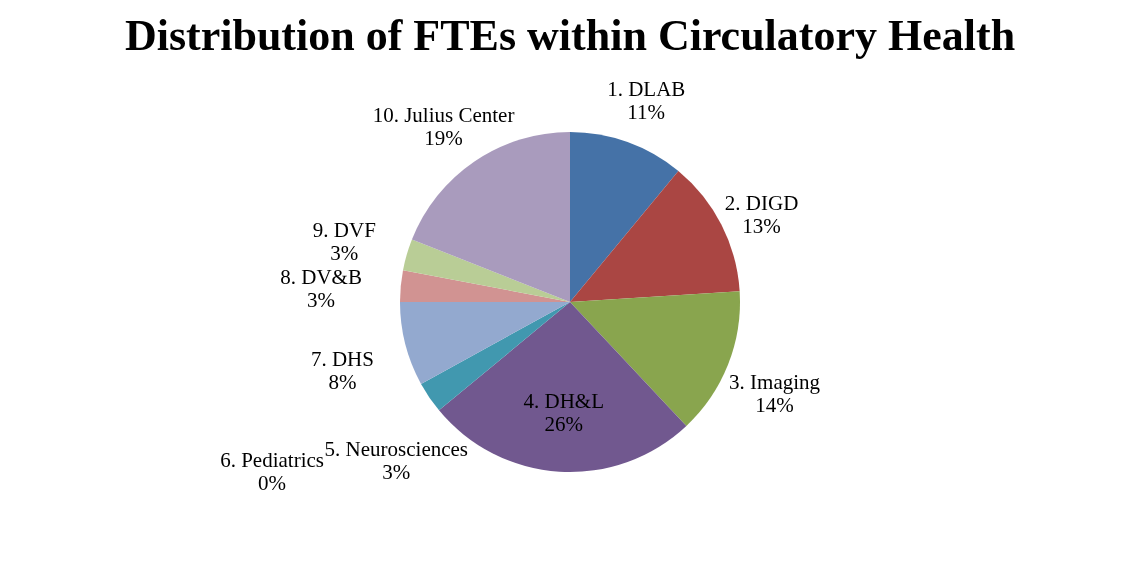 This screenshot has width=1144, height=576. I want to click on data-label: 26%, so click(563, 423).